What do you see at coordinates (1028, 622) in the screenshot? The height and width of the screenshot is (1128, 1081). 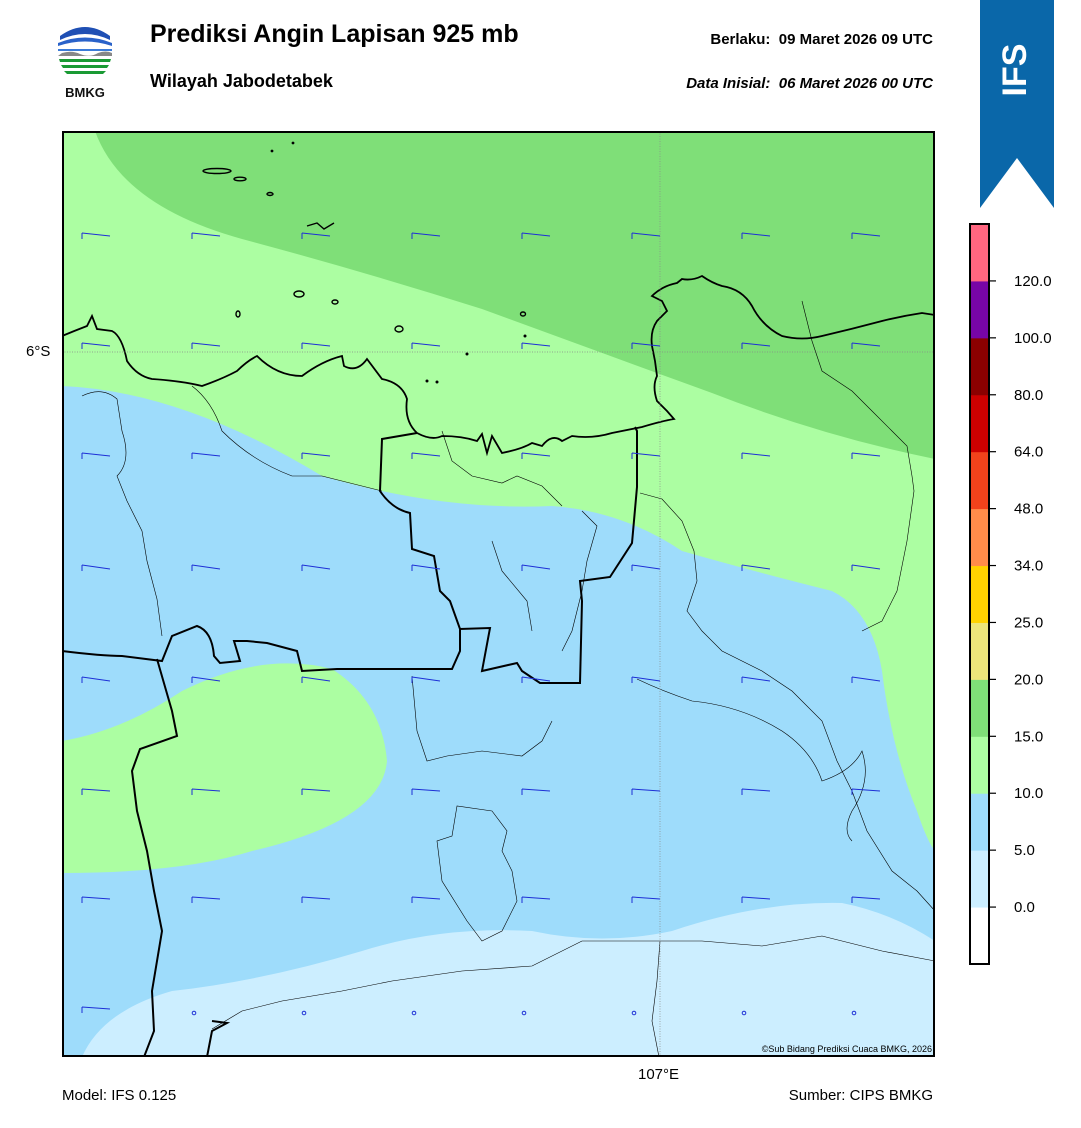 I see `colorbar-tick-label: 25.0` at bounding box center [1028, 622].